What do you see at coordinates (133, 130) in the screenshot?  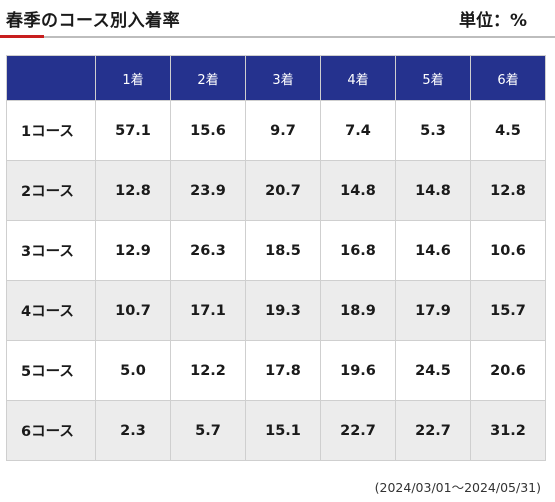 I see `table-cell: 57.1` at bounding box center [133, 130].